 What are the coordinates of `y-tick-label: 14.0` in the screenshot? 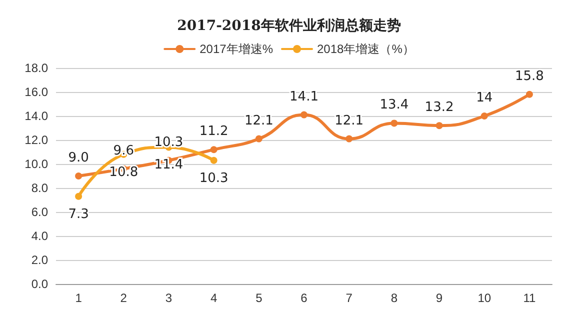 It's located at (36, 116).